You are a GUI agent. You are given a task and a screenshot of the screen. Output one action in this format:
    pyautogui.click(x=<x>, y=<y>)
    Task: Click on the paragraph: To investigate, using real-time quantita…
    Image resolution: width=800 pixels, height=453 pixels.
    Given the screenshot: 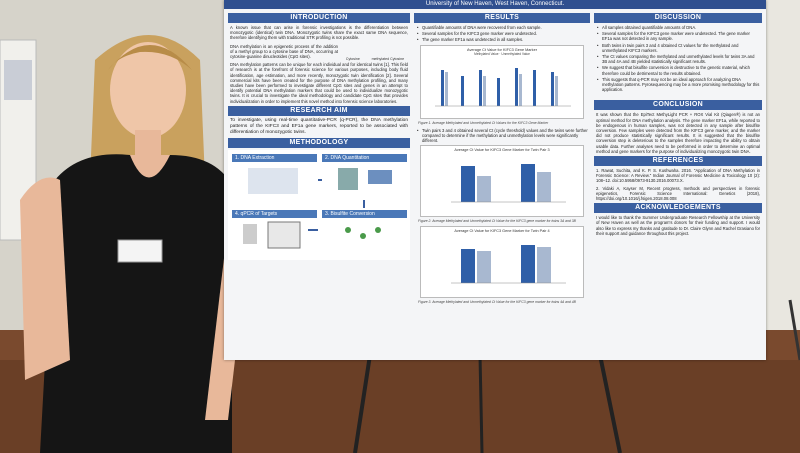 What is the action you would take?
    pyautogui.click(x=319, y=126)
    